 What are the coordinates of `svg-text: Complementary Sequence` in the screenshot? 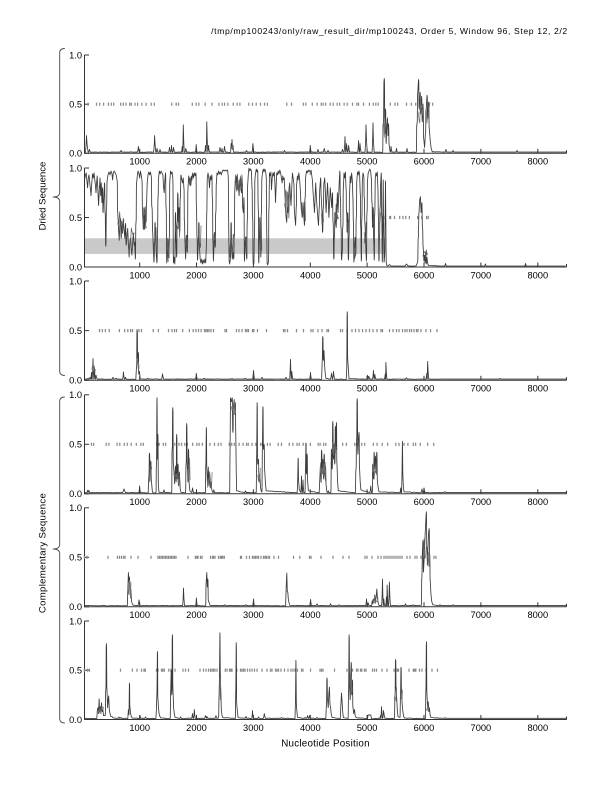 It's located at (43, 553).